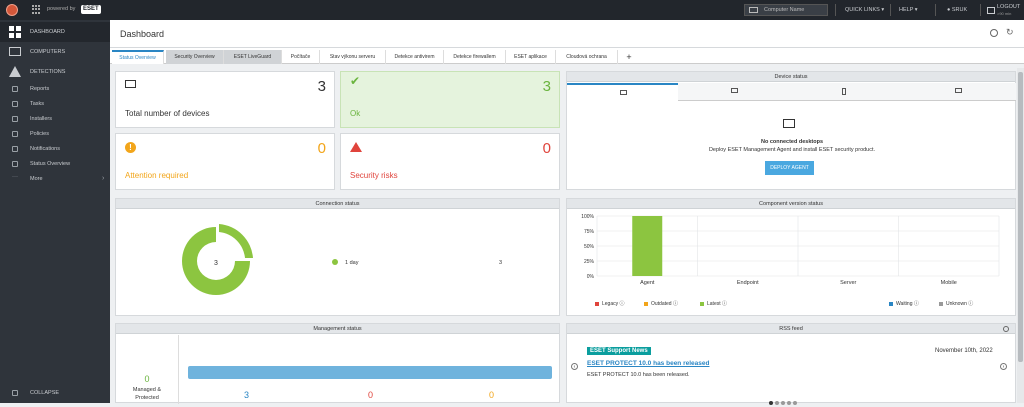 The height and width of the screenshot is (407, 1024). I want to click on divider, so click(890, 10).